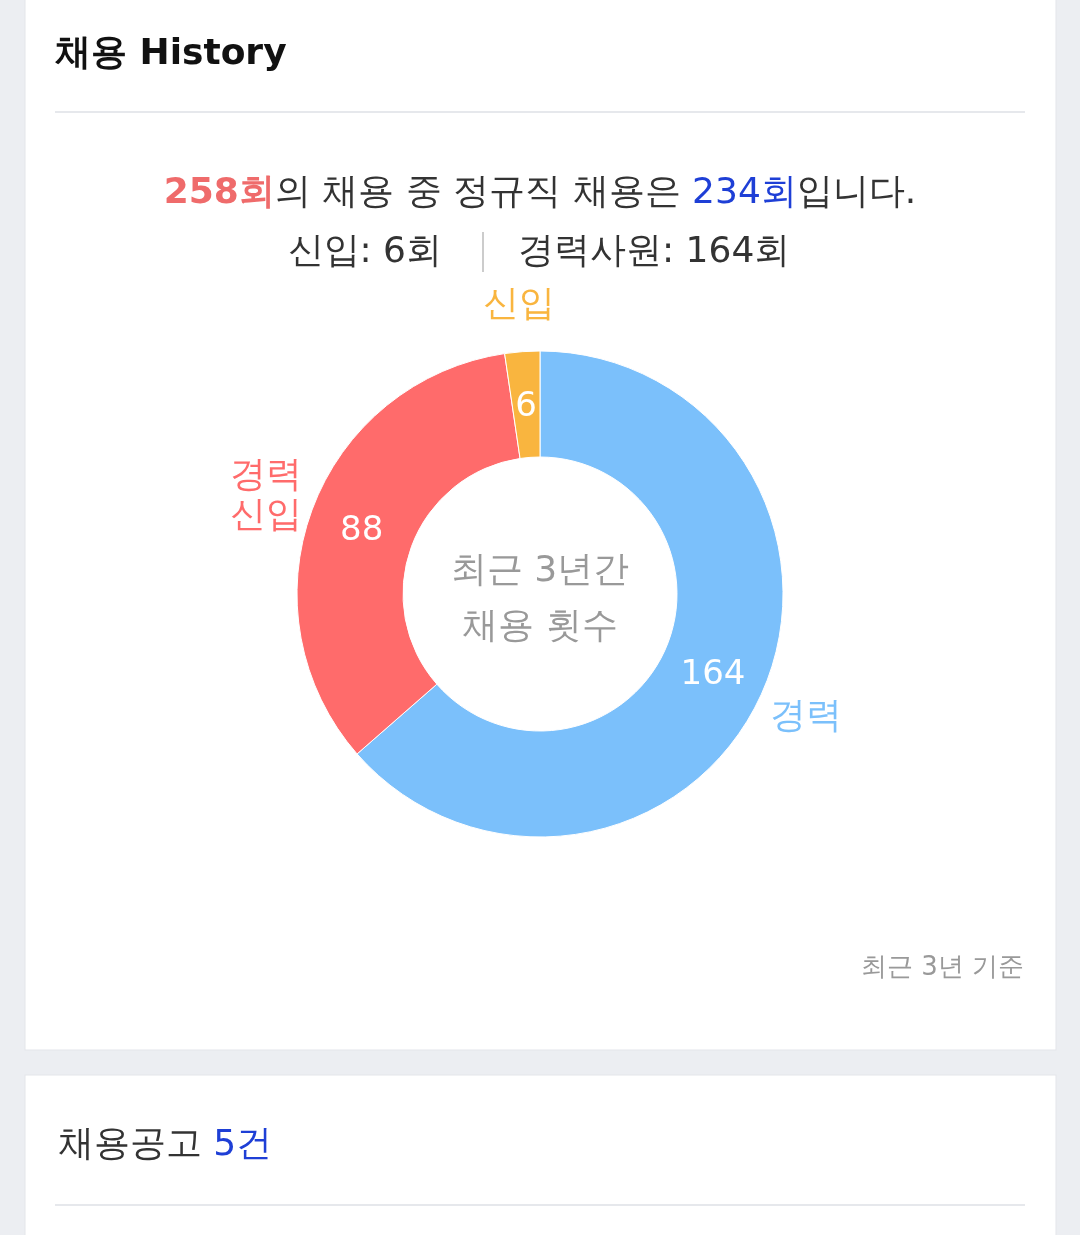 This screenshot has height=1235, width=1080. I want to click on text: 최근 3년 기준, so click(942, 966).